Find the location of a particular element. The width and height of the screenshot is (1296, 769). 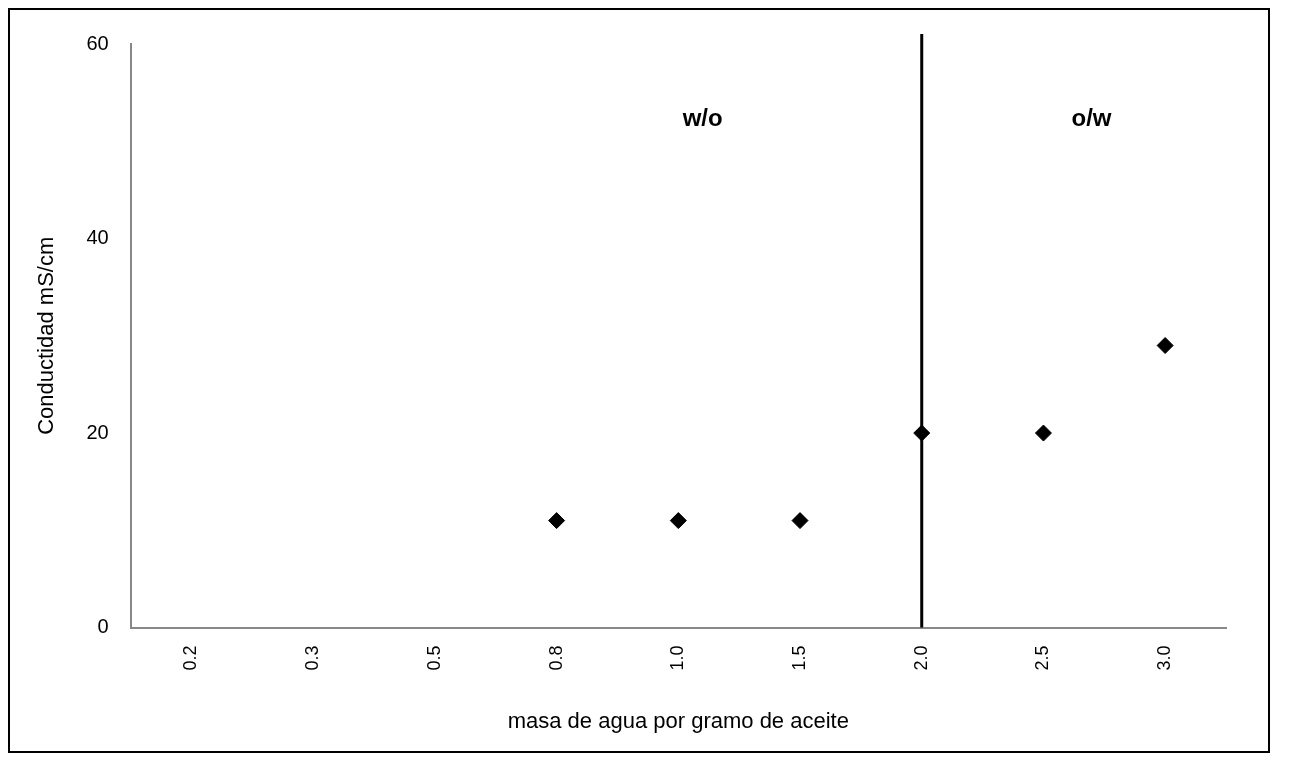

x-tick-label: 0.8 is located at coordinates (555, 658).